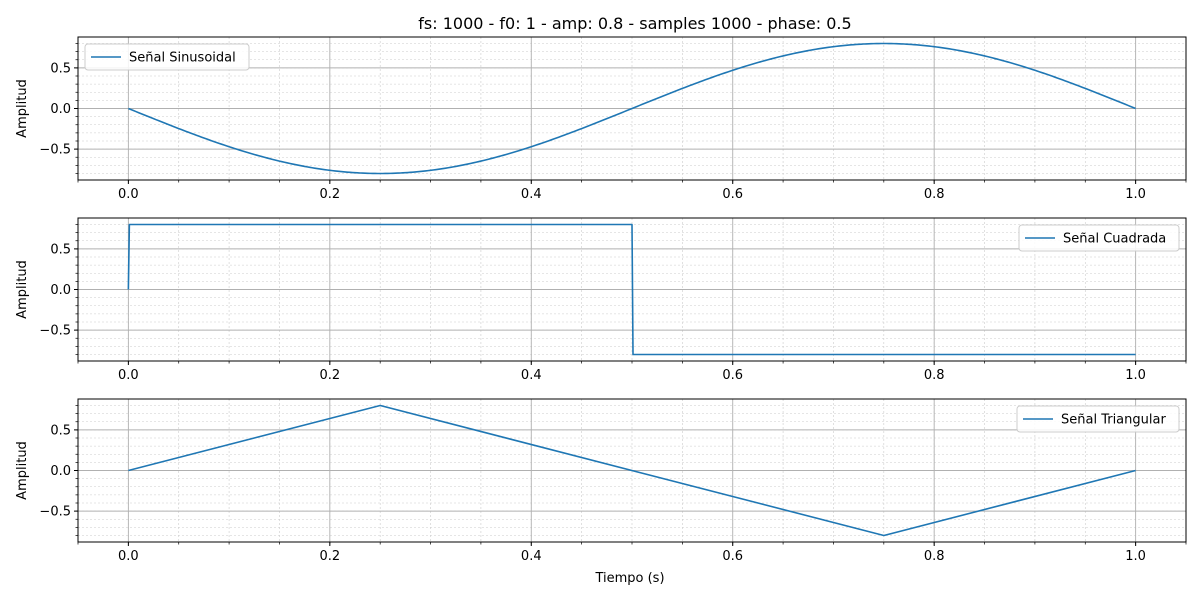  I want to click on legend: Señal Triangular, so click(1098, 419).